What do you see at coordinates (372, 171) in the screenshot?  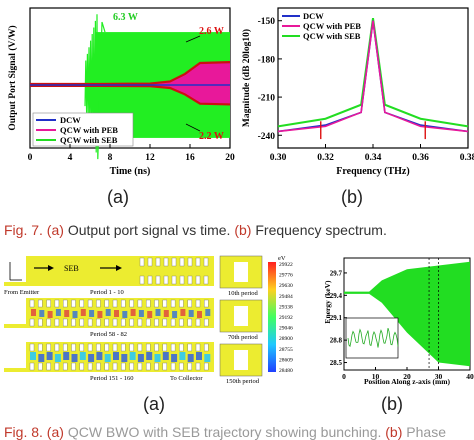 I see `fig7b-xlabel: Frequency (THz)` at bounding box center [372, 171].